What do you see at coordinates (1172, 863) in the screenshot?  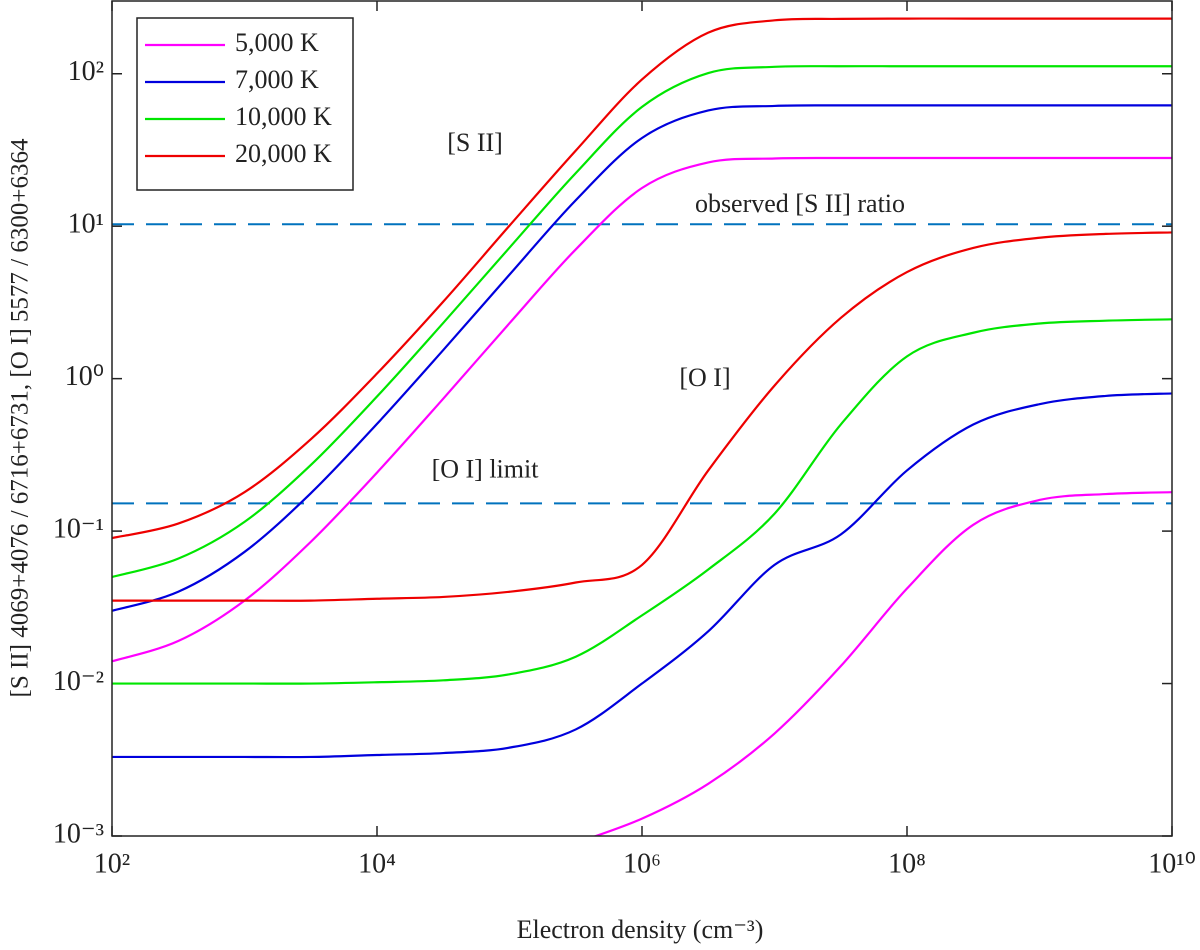 I see `x-tick-label: 10¹⁰` at bounding box center [1172, 863].